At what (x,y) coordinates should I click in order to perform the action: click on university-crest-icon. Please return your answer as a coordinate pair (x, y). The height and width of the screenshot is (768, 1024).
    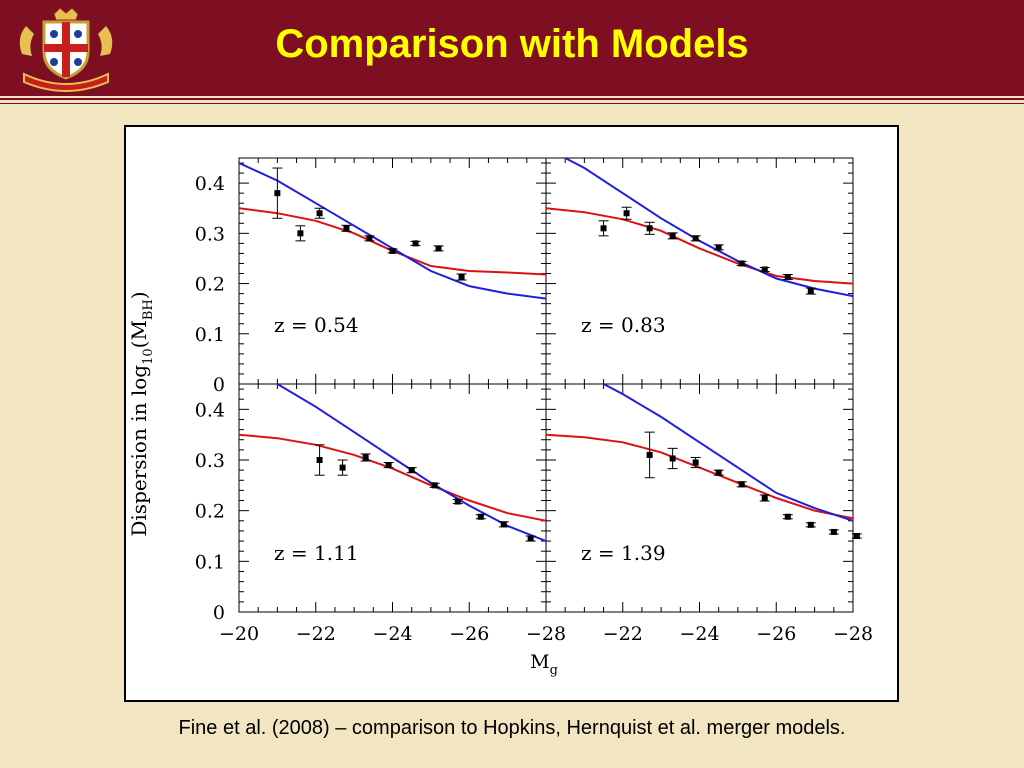
    Looking at the image, I should click on (66, 50).